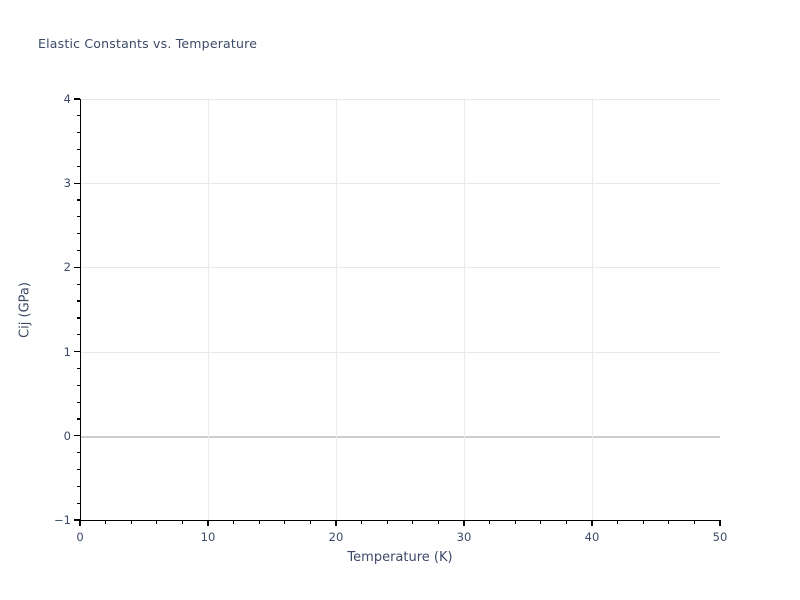 The image size is (800, 600). I want to click on x-tick-label: 0, so click(80, 537).